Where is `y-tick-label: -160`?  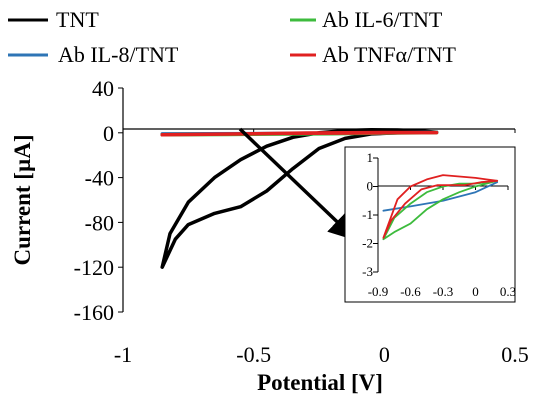 y-tick-label: -160 is located at coordinates (94, 312).